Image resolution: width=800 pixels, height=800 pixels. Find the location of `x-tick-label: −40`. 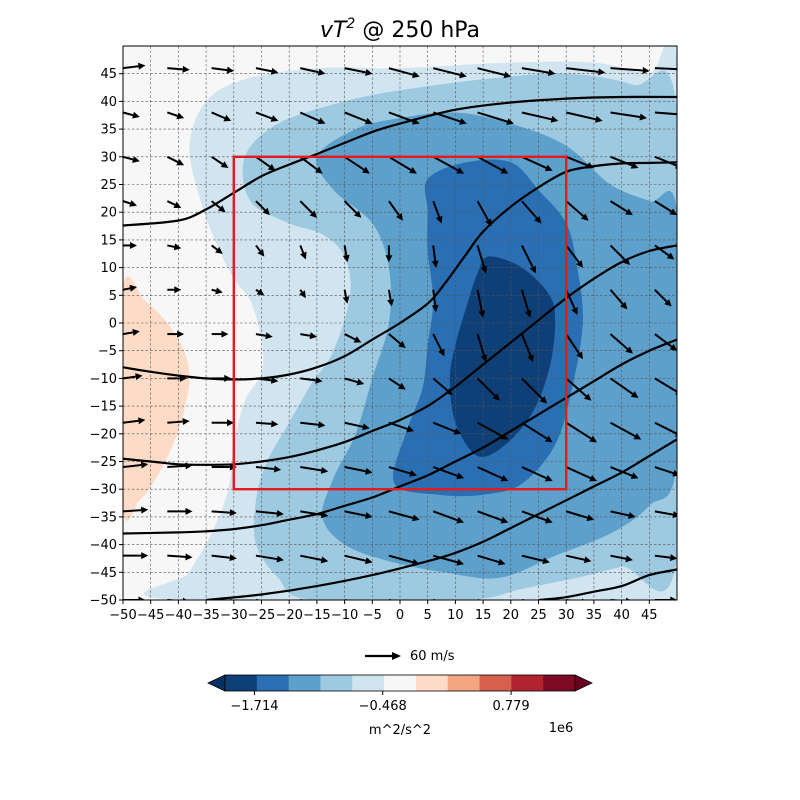

x-tick-label: −40 is located at coordinates (178, 615).